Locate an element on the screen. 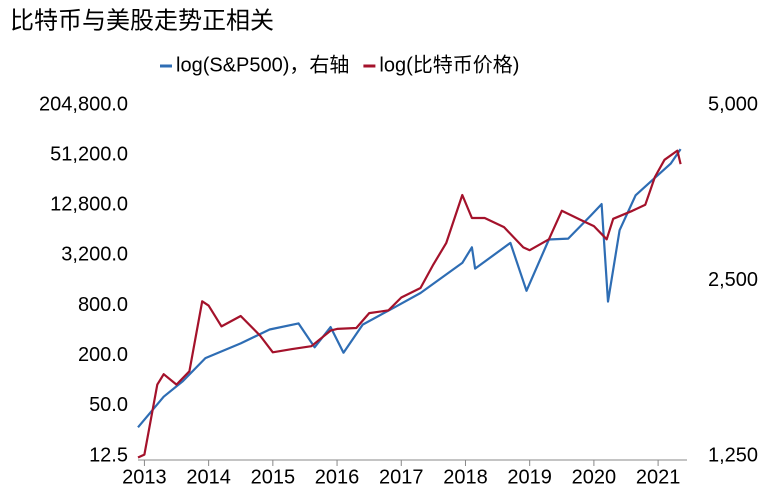 Image resolution: width=780 pixels, height=490 pixels. x-tick-label: 2019 is located at coordinates (529, 477).